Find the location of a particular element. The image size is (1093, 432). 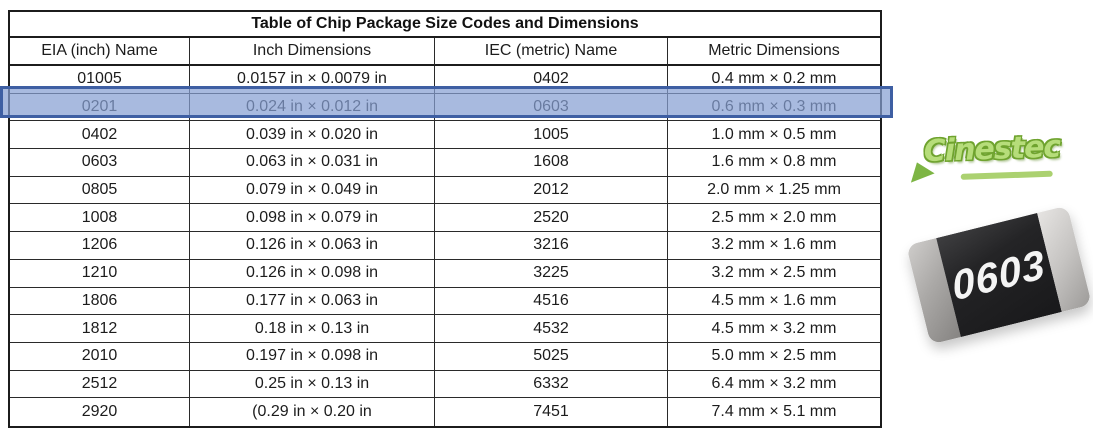

cell-eia: 2920 is located at coordinates (100, 412).